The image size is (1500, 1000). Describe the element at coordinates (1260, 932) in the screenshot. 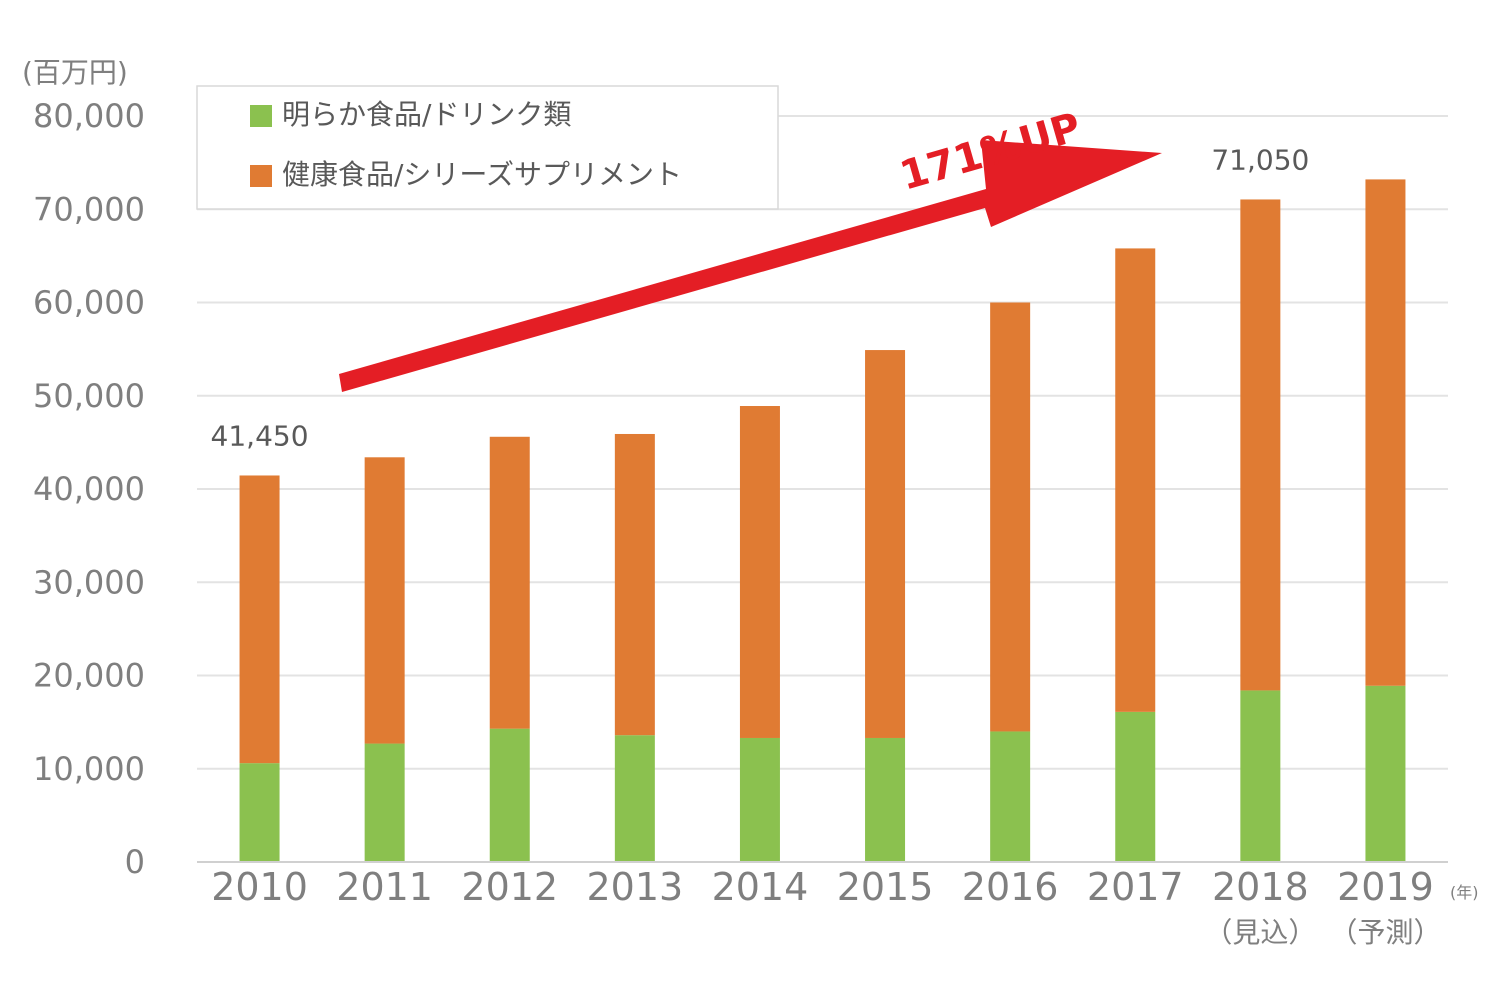

I see `x-tick-sublabel: （見込）` at that location.